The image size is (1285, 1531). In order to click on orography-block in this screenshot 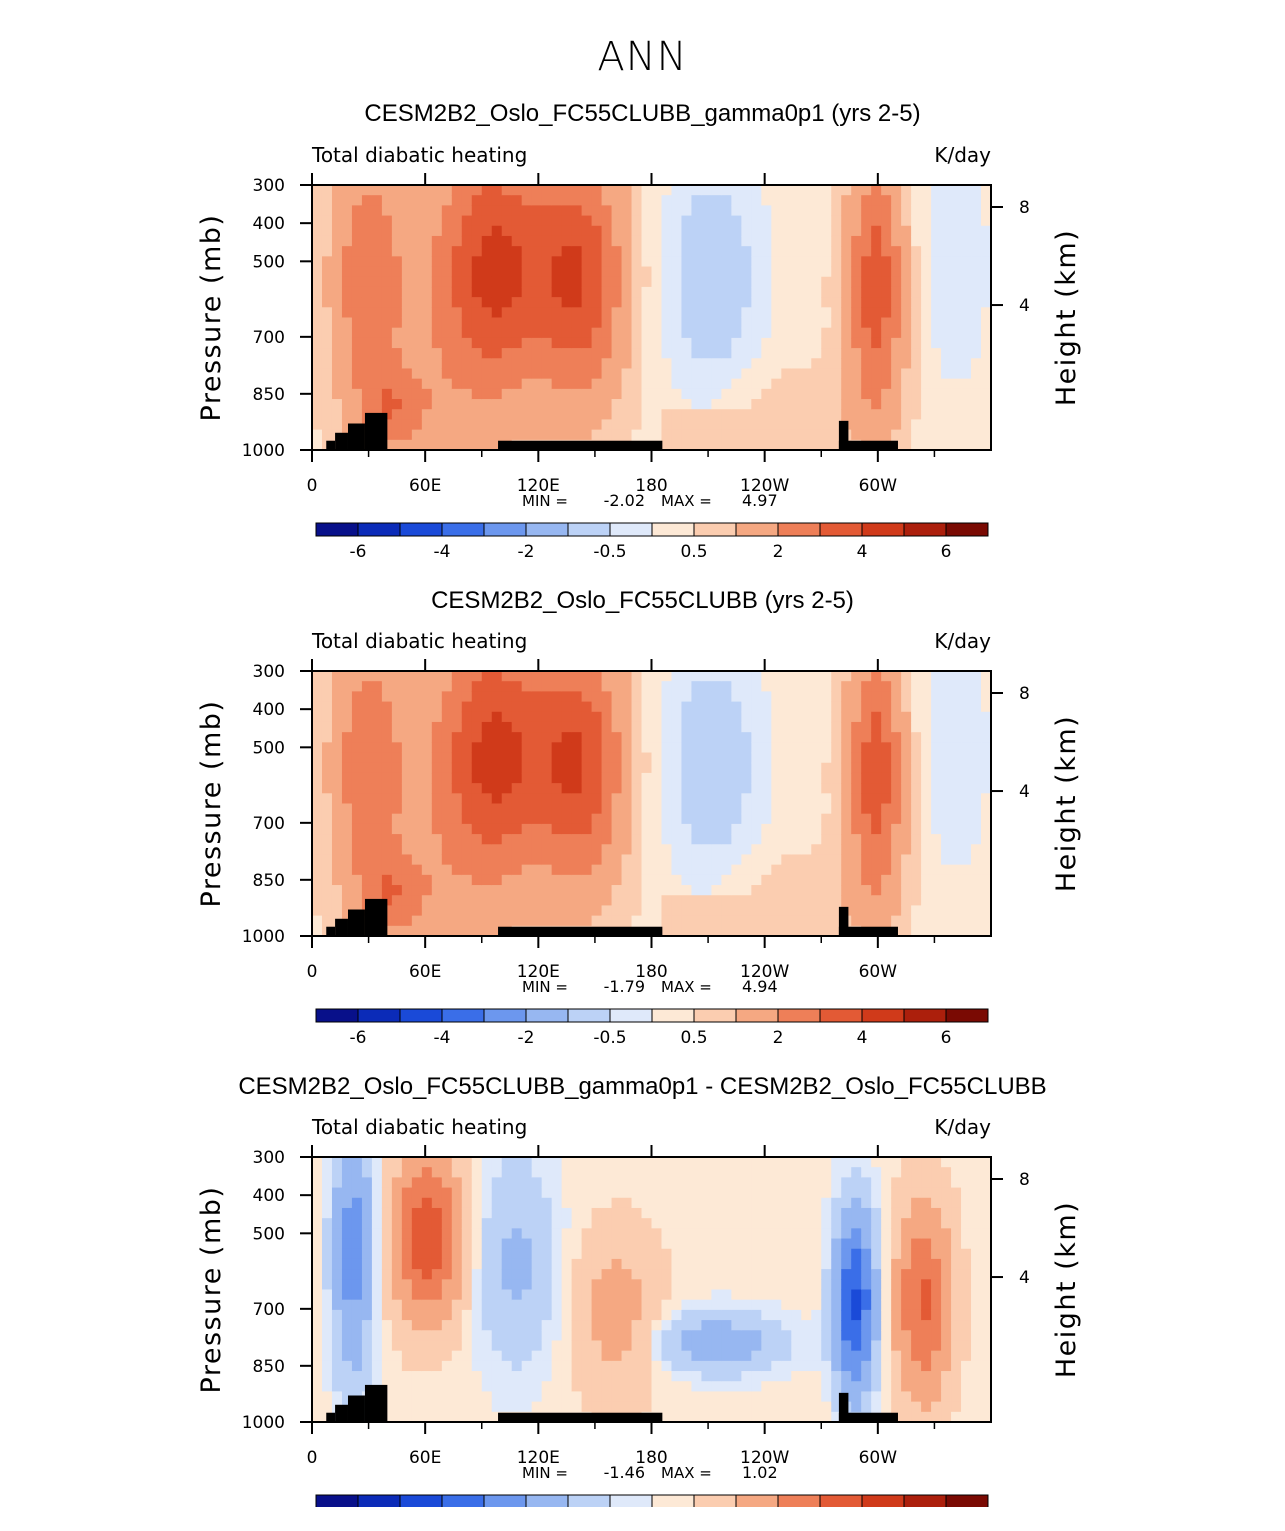, I will do `click(580, 445)`.